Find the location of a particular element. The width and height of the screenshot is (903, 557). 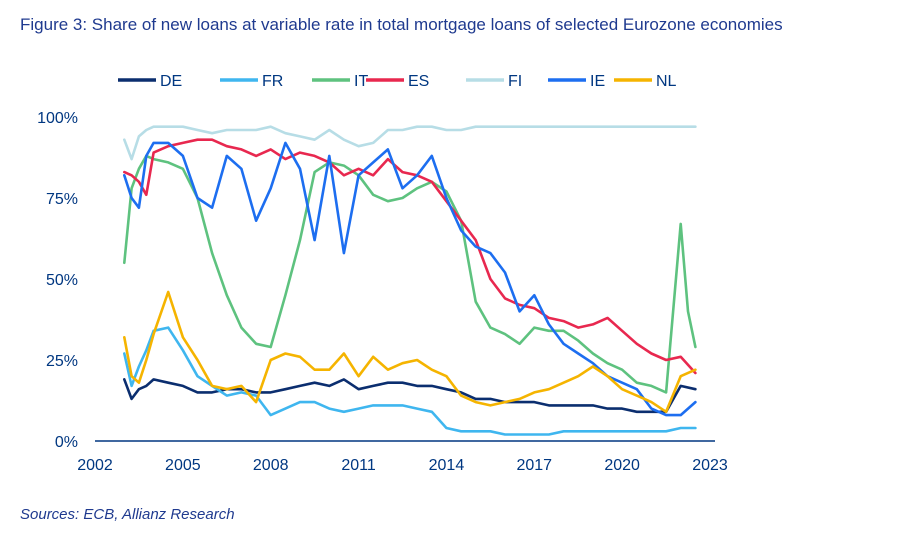

series-line-de is located at coordinates (410, 396).